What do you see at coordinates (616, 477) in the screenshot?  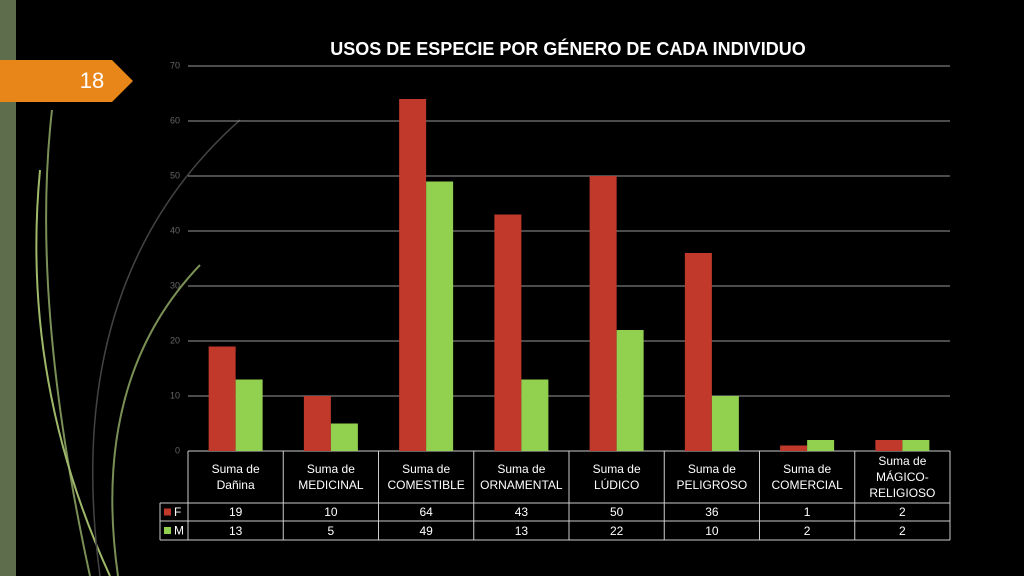 I see `category-label: Suma de LÚDICO` at bounding box center [616, 477].